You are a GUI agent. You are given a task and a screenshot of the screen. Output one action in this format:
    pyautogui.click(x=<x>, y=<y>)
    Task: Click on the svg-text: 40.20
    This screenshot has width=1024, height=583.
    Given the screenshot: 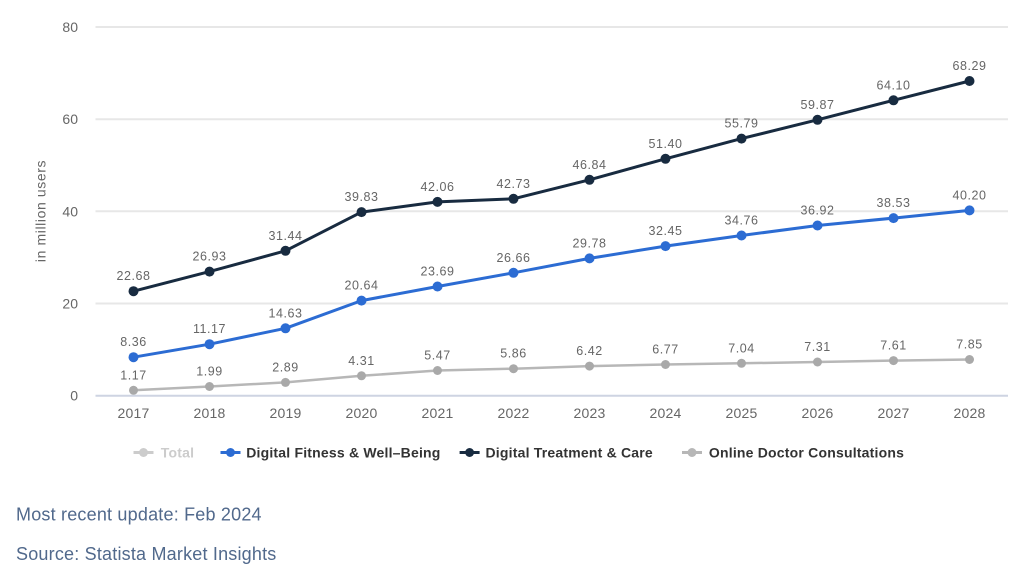 What is the action you would take?
    pyautogui.click(x=969, y=195)
    